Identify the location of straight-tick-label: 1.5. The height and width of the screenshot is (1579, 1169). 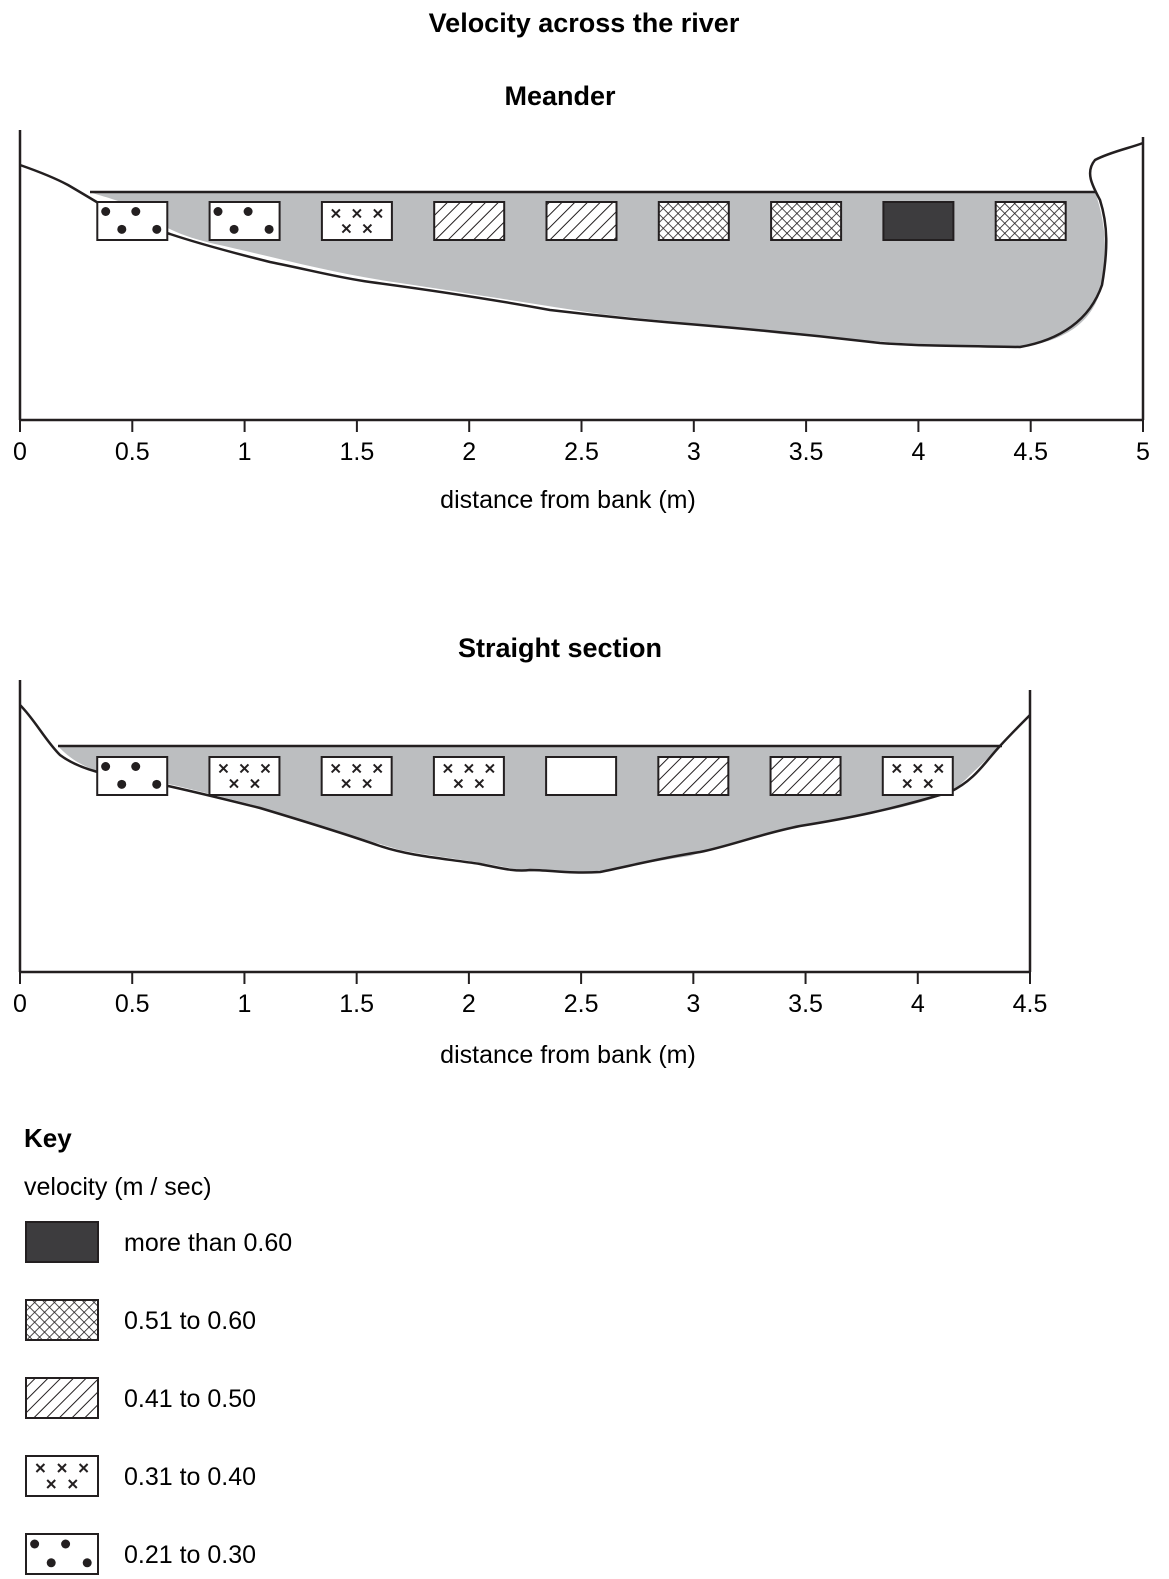
(356, 1004).